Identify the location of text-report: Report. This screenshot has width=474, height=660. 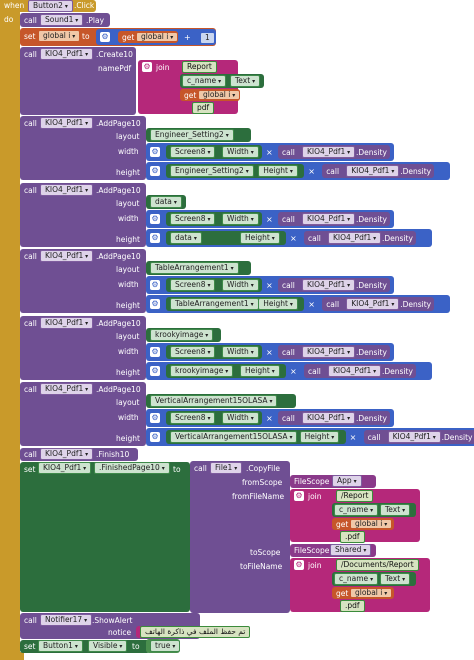
(199, 67).